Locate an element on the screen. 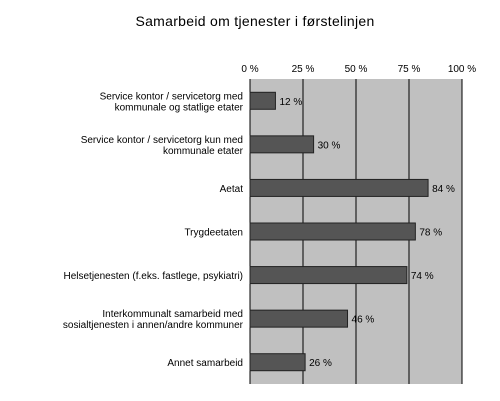 The image size is (500, 401). tick-label: 50 % is located at coordinates (356, 69).